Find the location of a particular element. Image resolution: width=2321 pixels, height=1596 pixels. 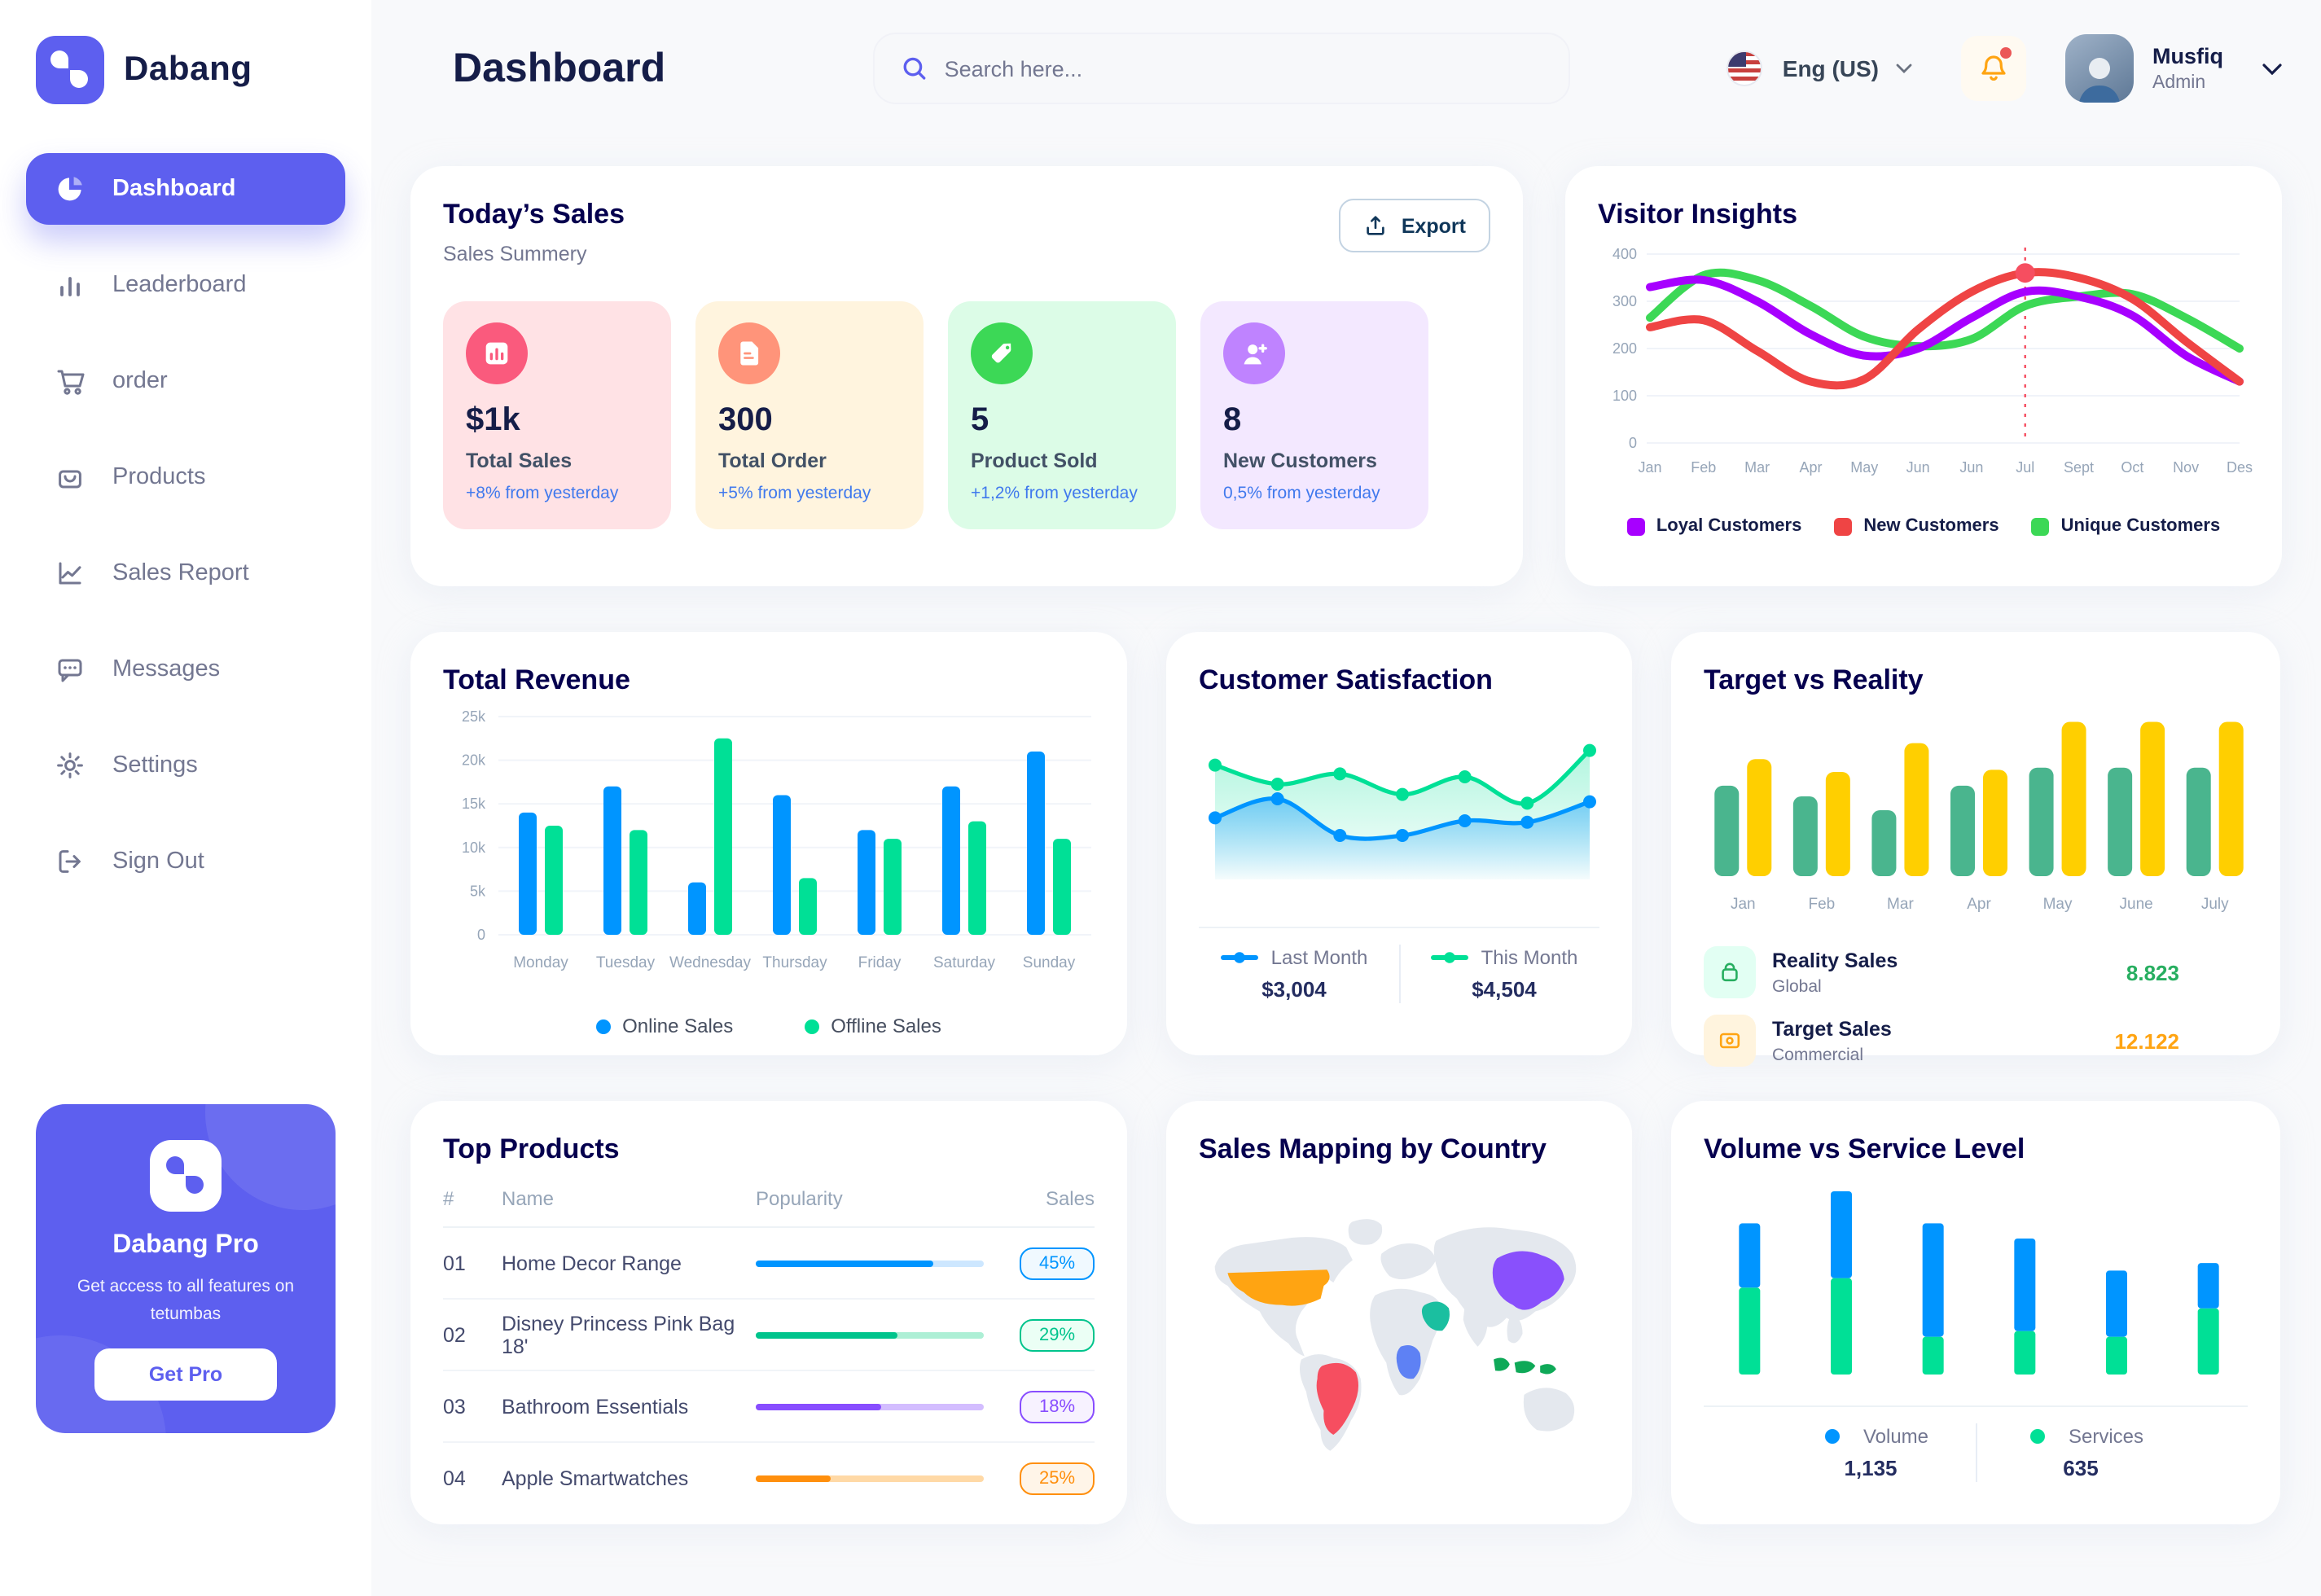

legend-value: $4,504 is located at coordinates (1504, 989).